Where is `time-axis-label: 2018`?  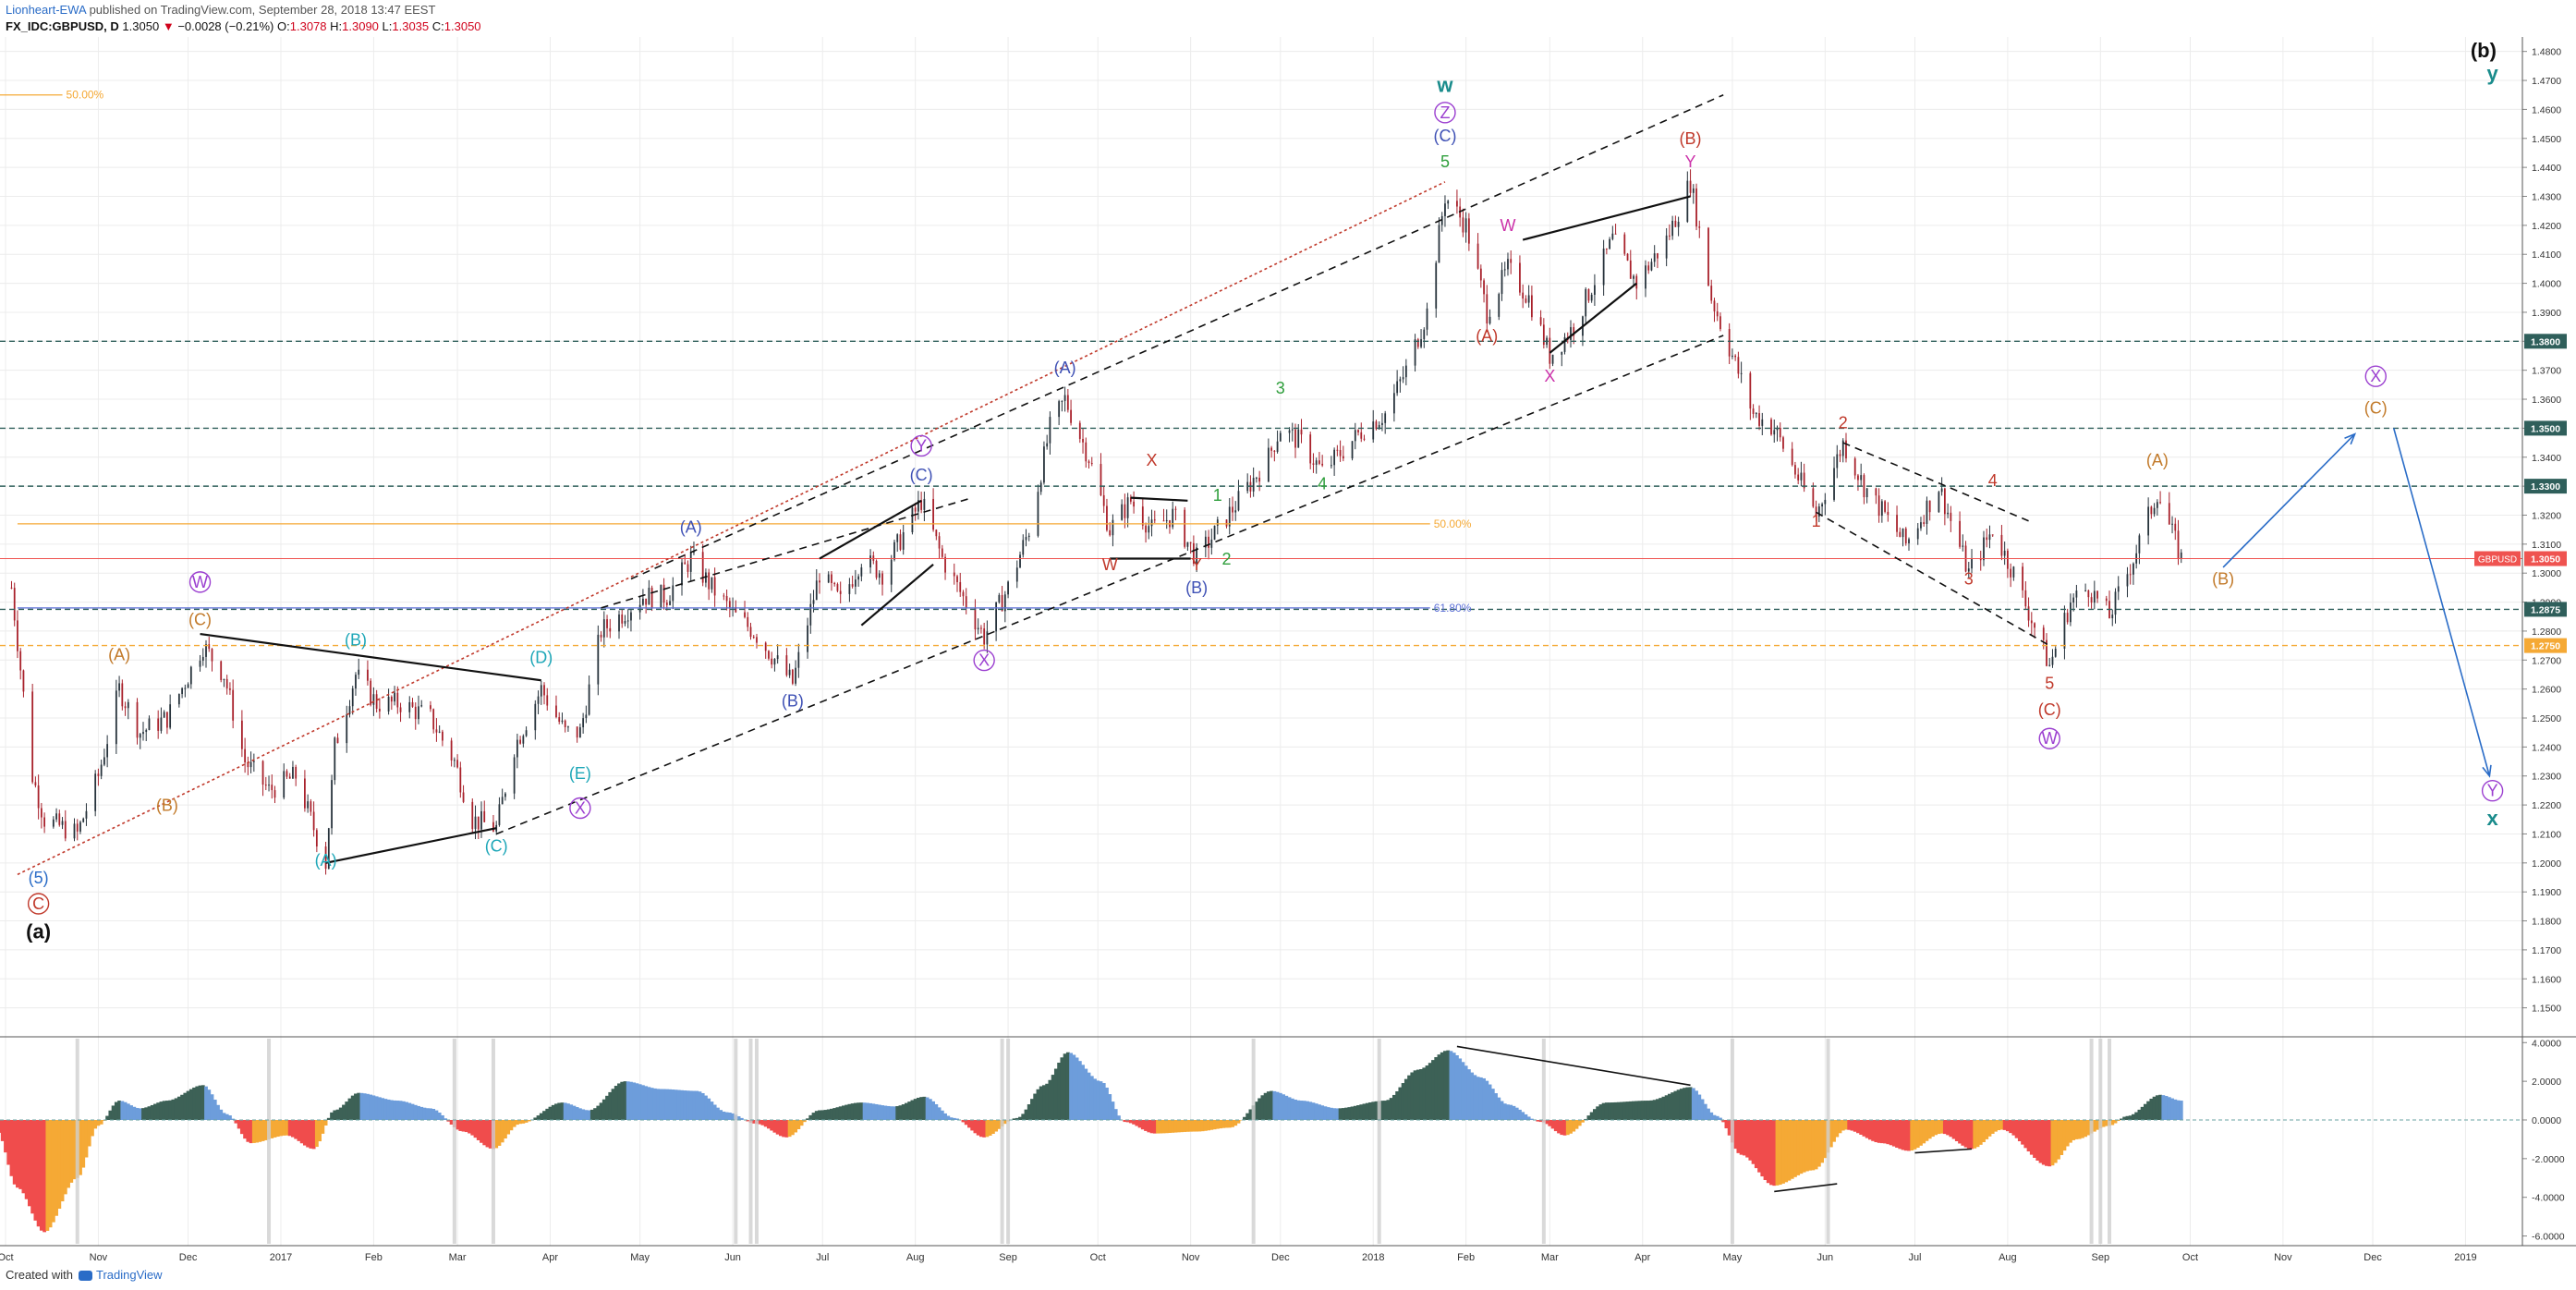 time-axis-label: 2018 is located at coordinates (1373, 1257).